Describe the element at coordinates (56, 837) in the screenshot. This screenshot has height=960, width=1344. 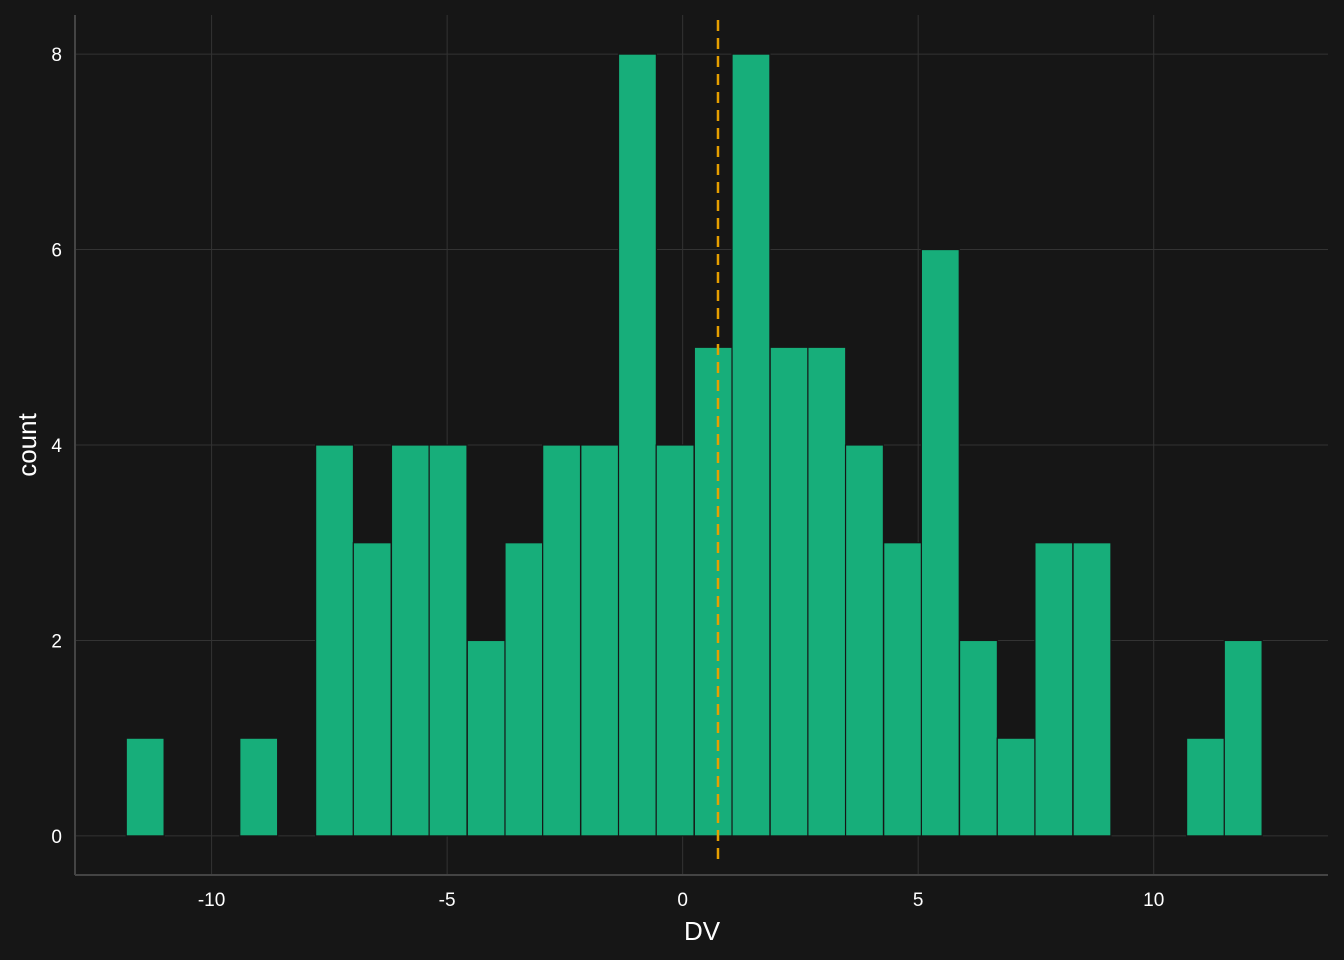
I see `y-tick-label: 0` at that location.